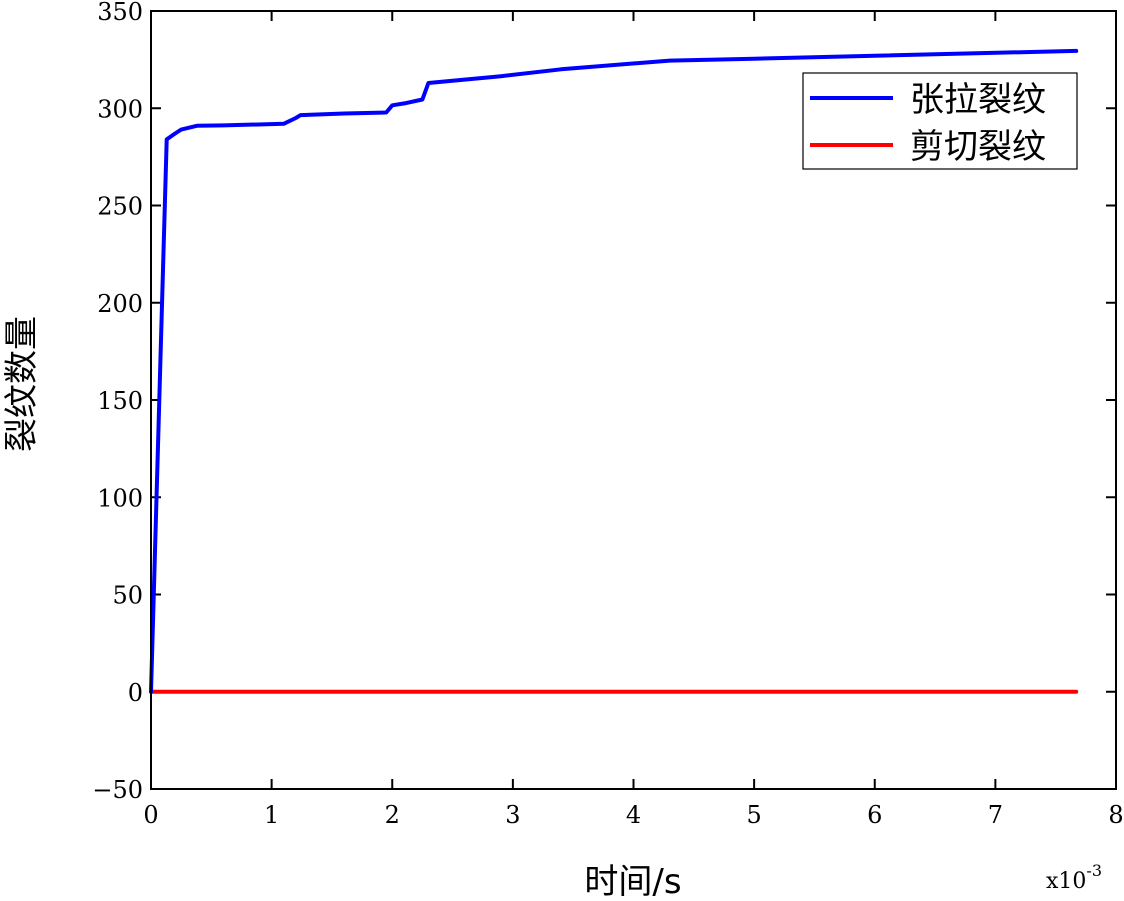  I want to click on x-axis-title: 时间/s, so click(632, 881).